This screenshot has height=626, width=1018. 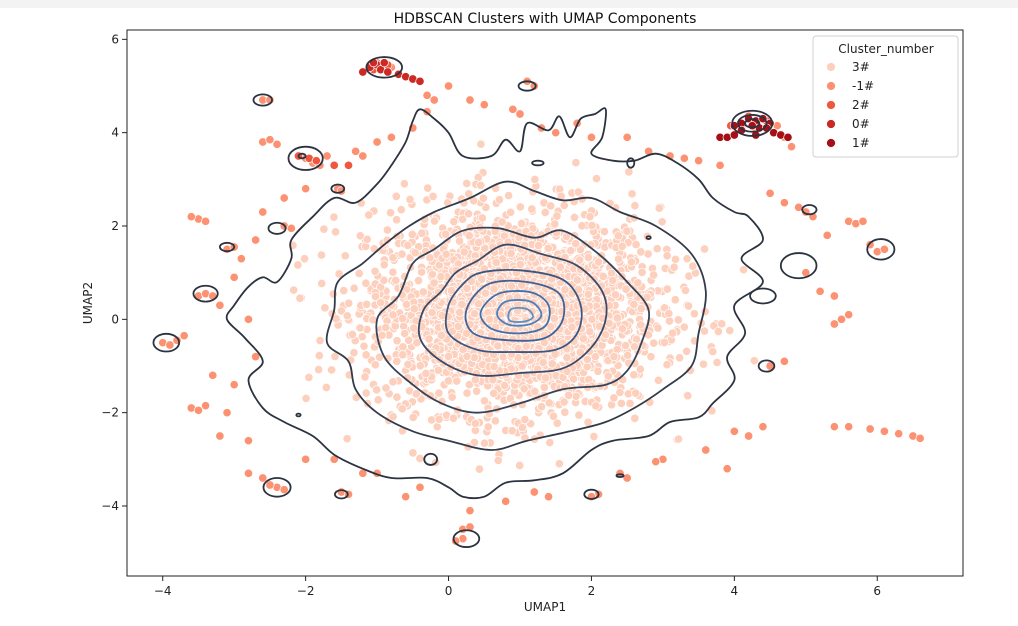 What do you see at coordinates (110, 413) in the screenshot?
I see `y-tick-label: −2` at bounding box center [110, 413].